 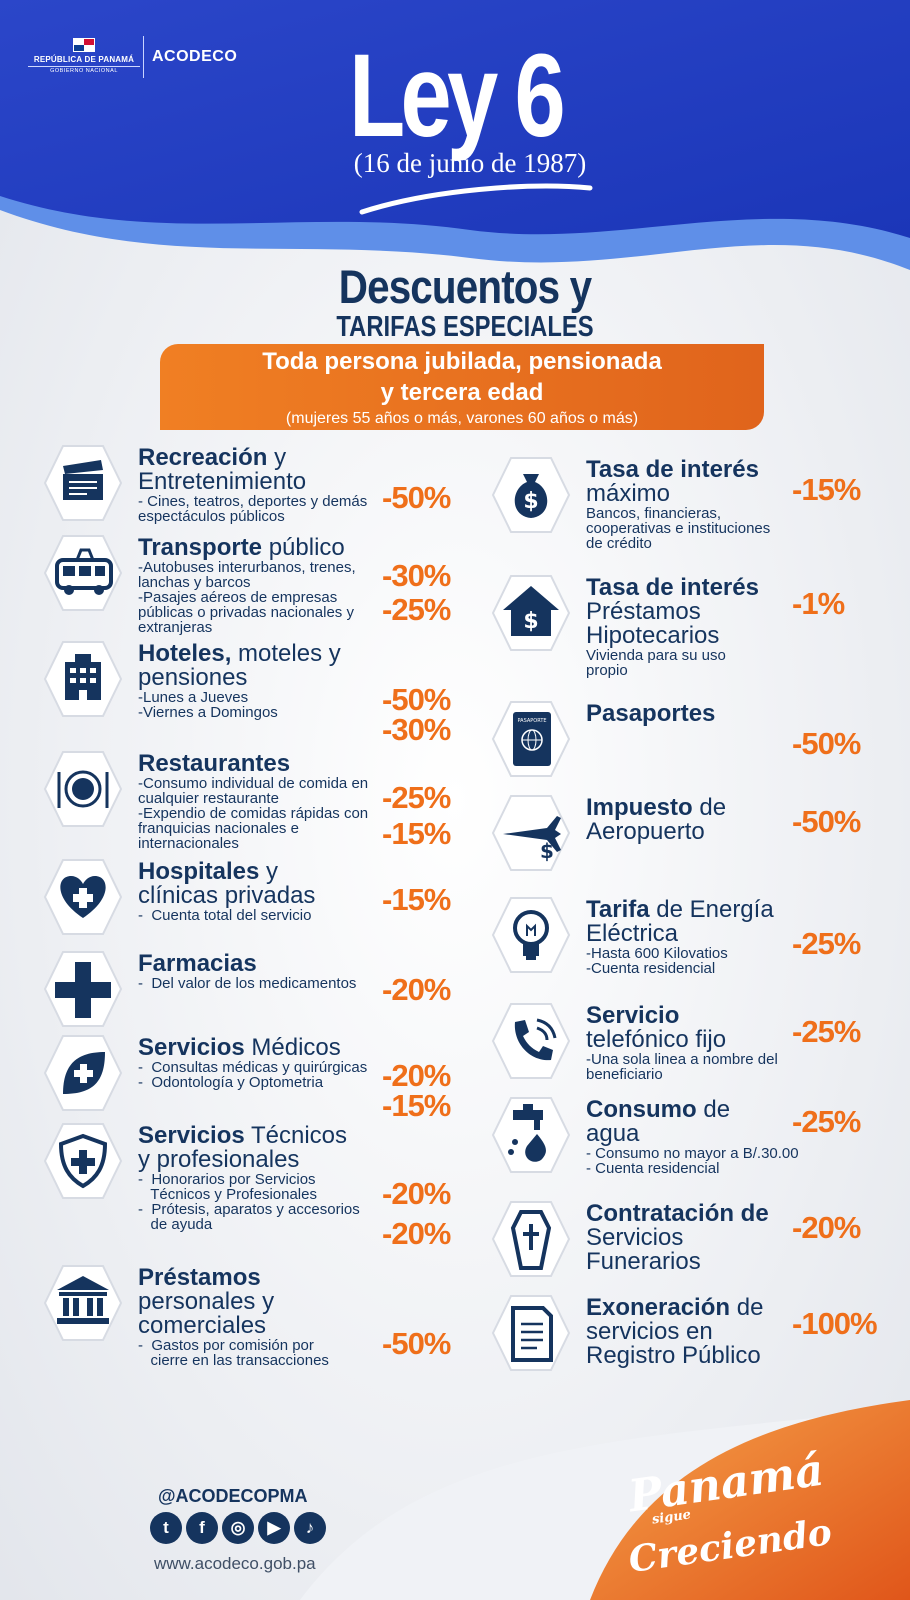 I want to click on benefit-detail: - Cuenta total del servicio, so click(x=225, y=915).